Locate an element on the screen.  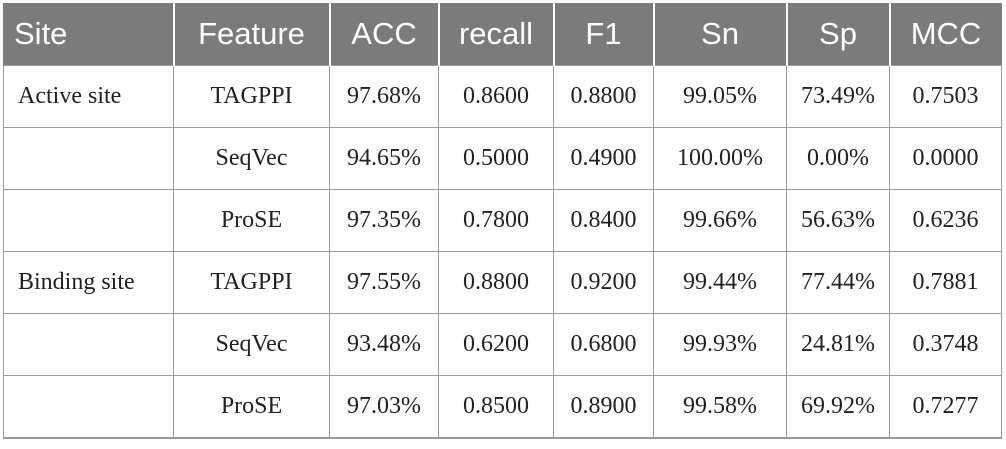
value-cell: 0.7800 is located at coordinates (496, 220).